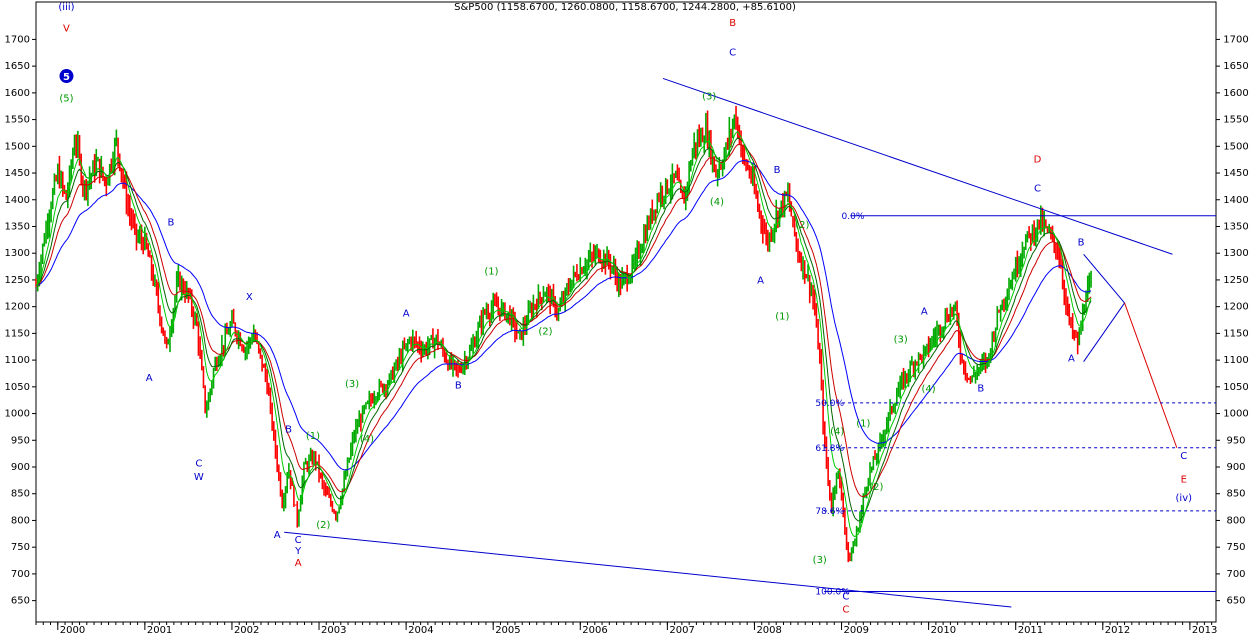 This screenshot has height=636, width=1250. I want to click on y-tick-label-right: 1650, so click(1235, 66).